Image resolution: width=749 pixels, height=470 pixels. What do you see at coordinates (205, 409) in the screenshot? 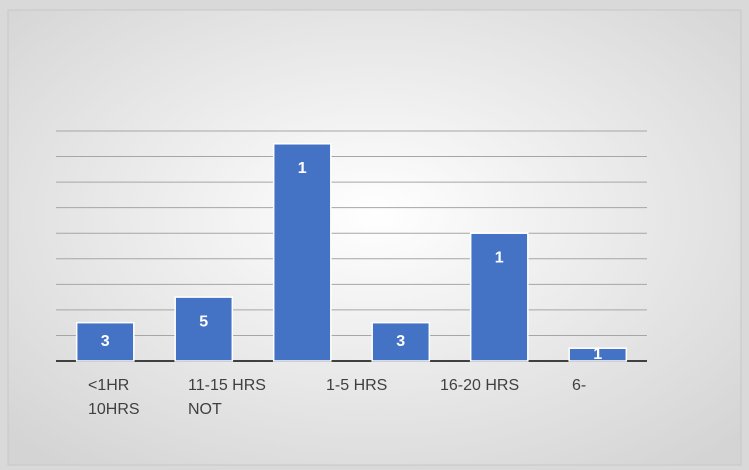
I see `x-label: NOT` at bounding box center [205, 409].